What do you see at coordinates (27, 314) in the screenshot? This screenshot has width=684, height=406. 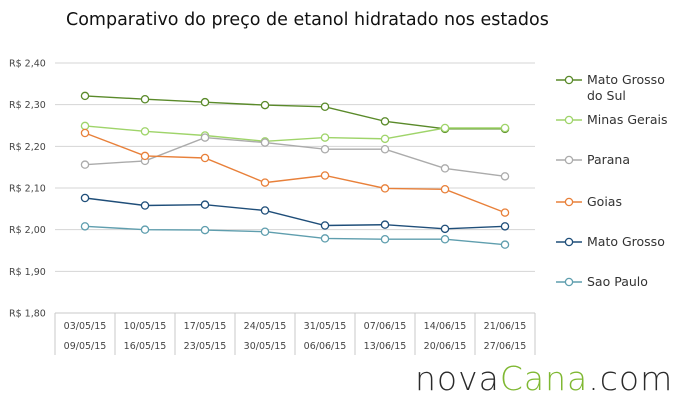 I see `y-tick-label: R$ 1,80` at bounding box center [27, 314].